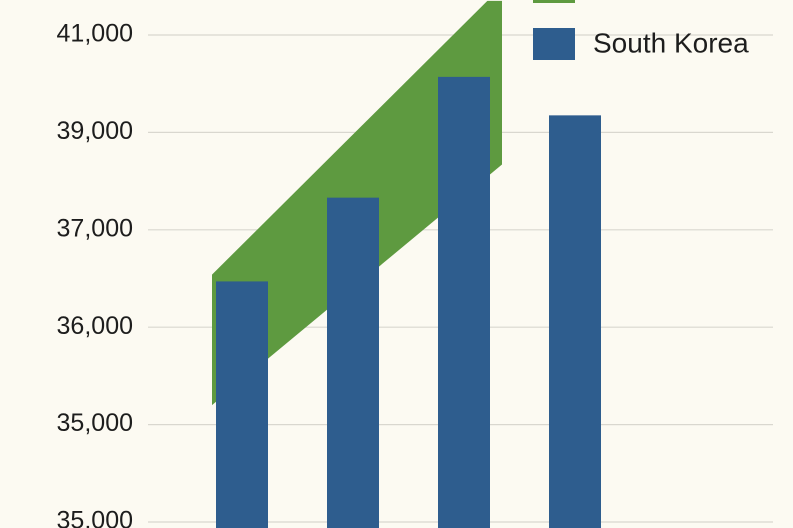  What do you see at coordinates (671, 42) in the screenshot?
I see `legend-label: South Korea` at bounding box center [671, 42].